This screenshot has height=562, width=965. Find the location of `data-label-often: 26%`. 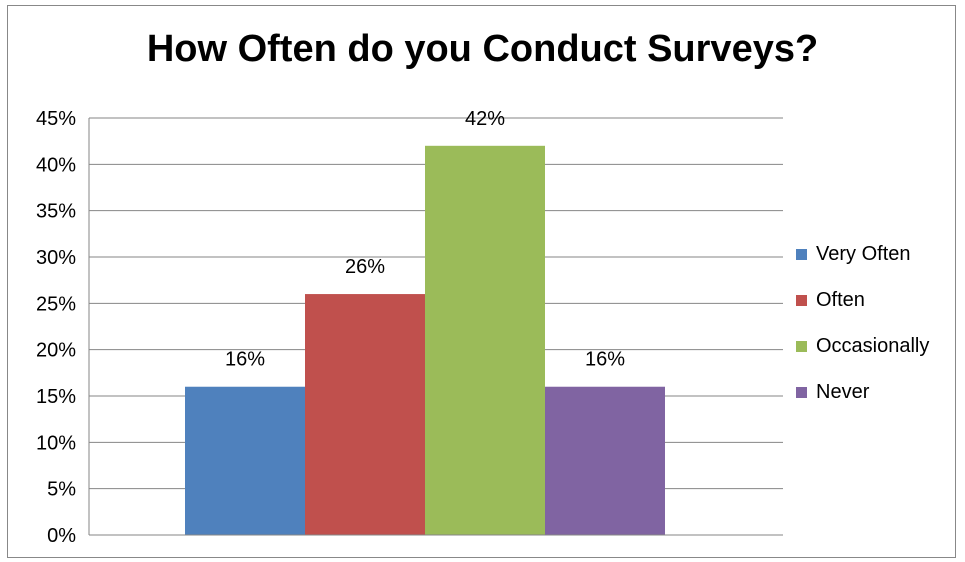

data-label-often: 26% is located at coordinates (365, 267).